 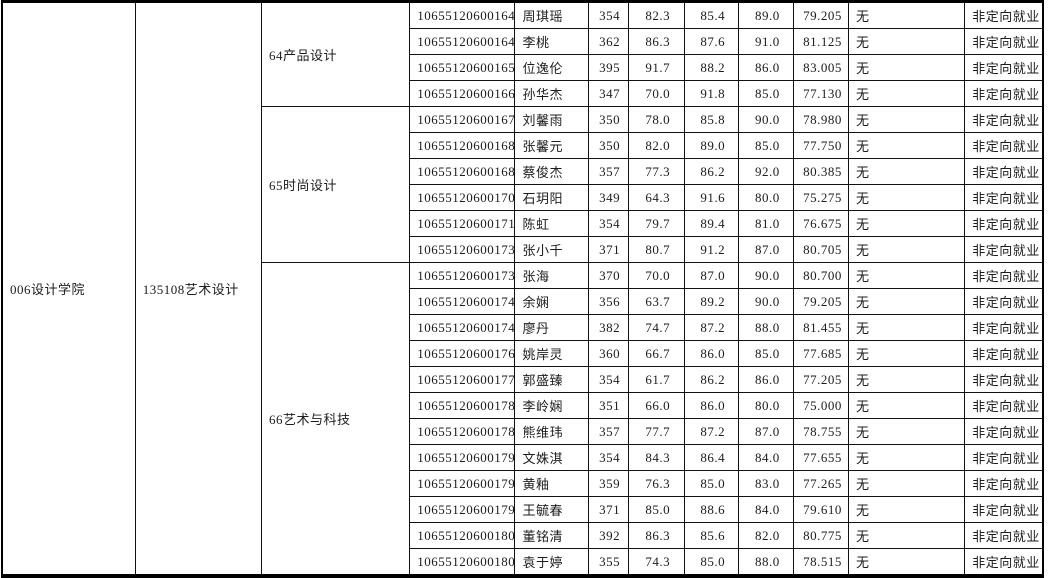 I want to click on score2-cell: 63.7, so click(x=656, y=301).